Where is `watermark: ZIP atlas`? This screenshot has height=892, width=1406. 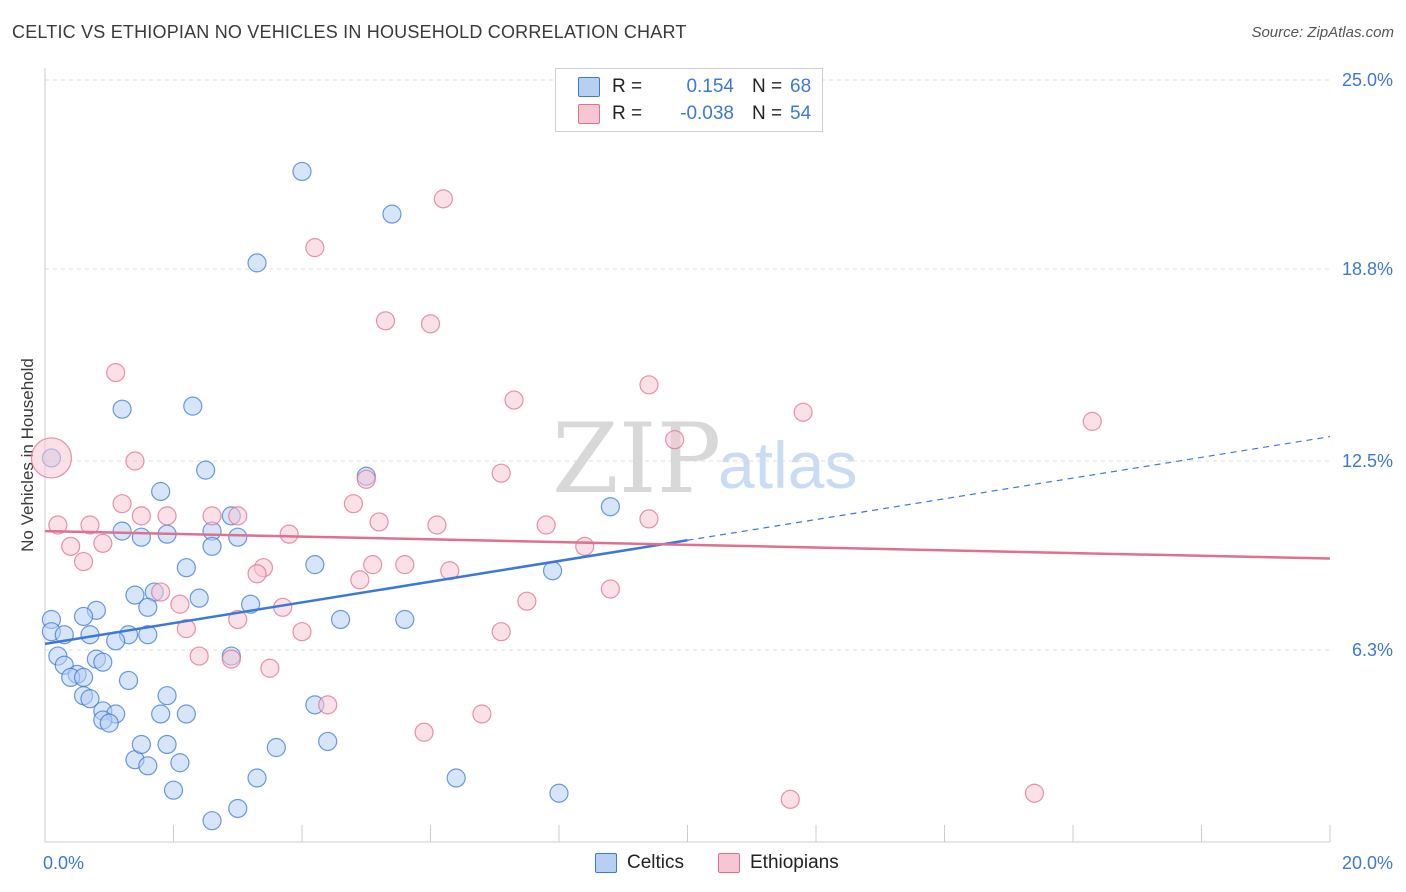 watermark: ZIP atlas is located at coordinates (704, 459).